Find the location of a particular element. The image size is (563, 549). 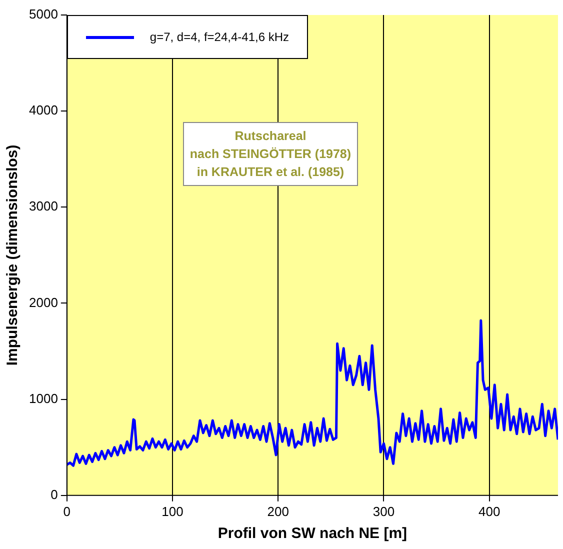

y-tick-label: 0 is located at coordinates (54, 494).